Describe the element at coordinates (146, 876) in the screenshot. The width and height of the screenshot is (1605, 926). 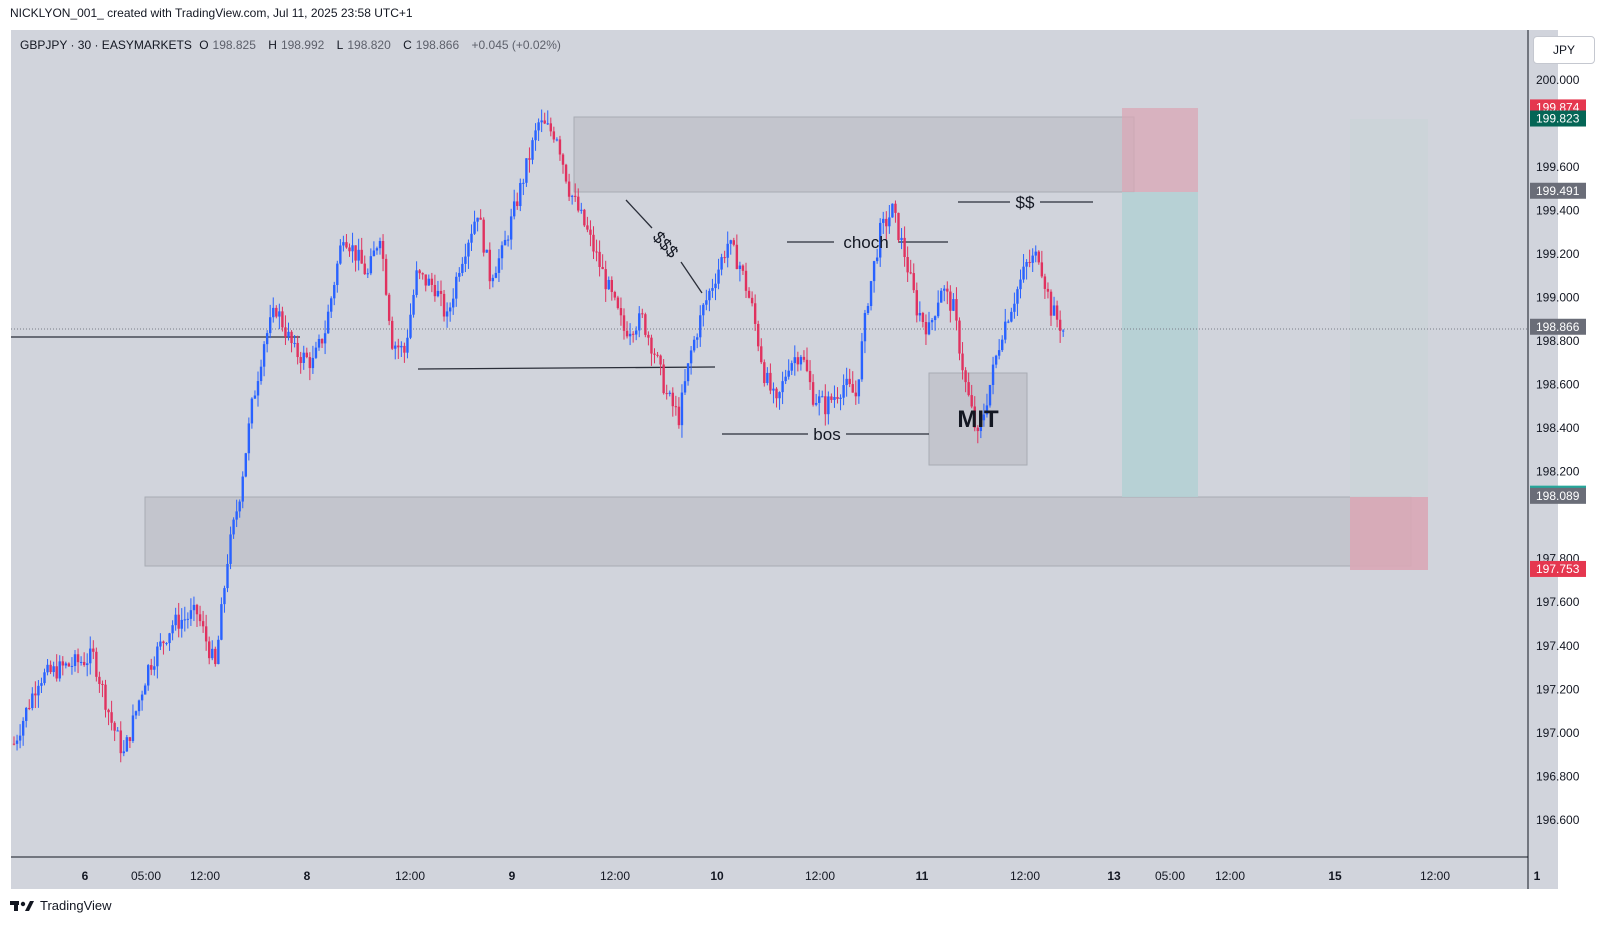
I see `time-tick-label: 05:00` at that location.